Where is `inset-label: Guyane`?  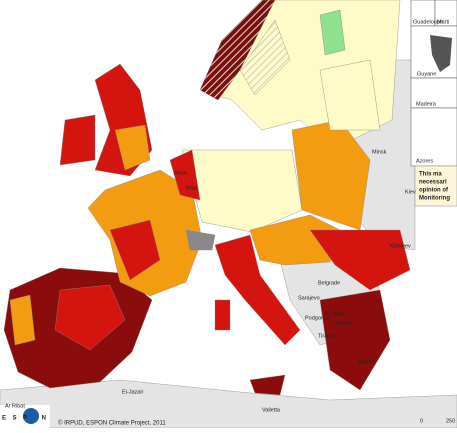
inset-label: Guyane is located at coordinates (426, 74).